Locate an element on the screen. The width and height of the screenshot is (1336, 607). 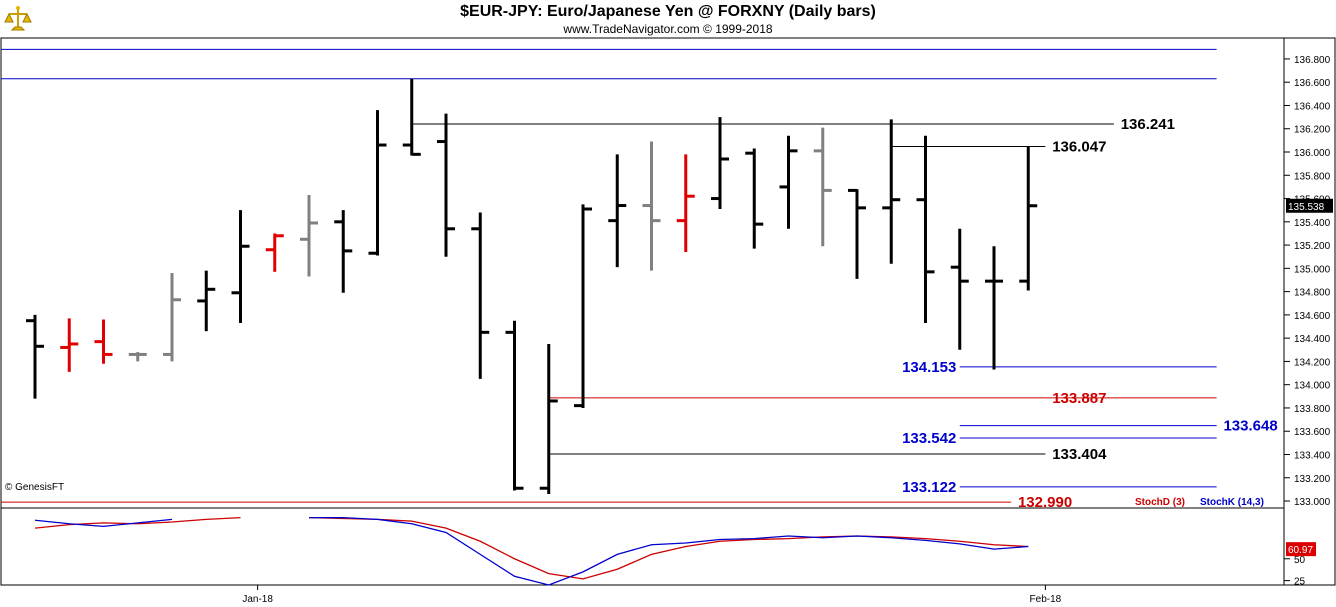
y-axis-frame is located at coordinates (1309, 311).